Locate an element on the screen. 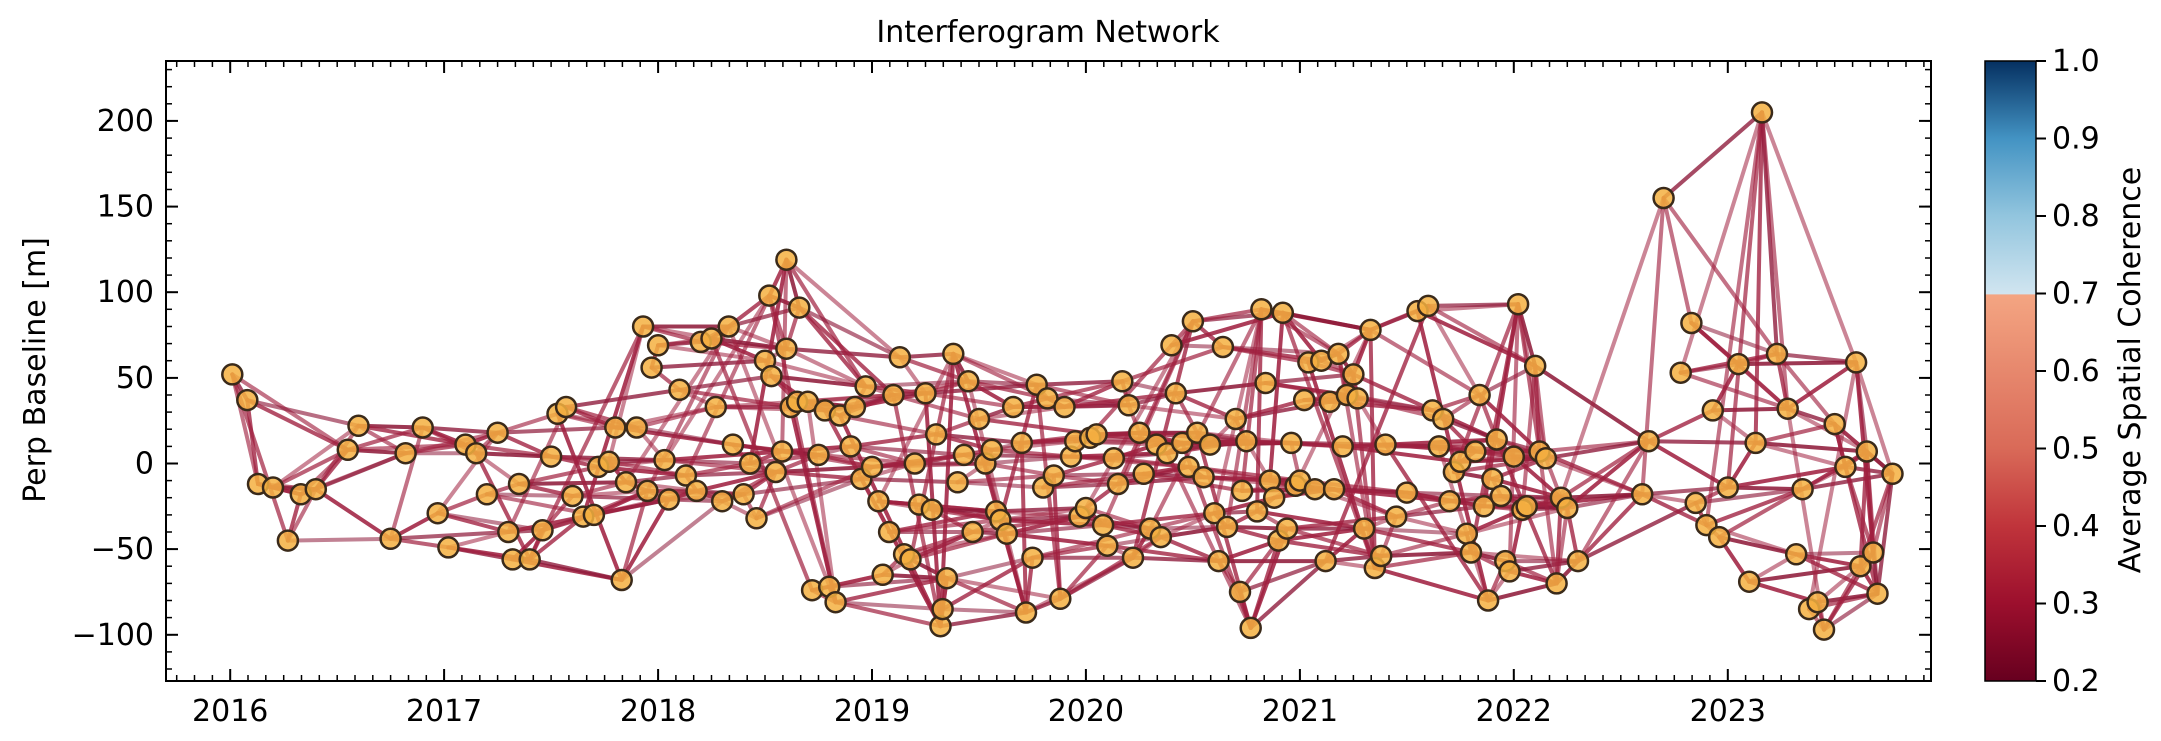  colorbar-tick-label: 0.8 is located at coordinates (2076, 216).